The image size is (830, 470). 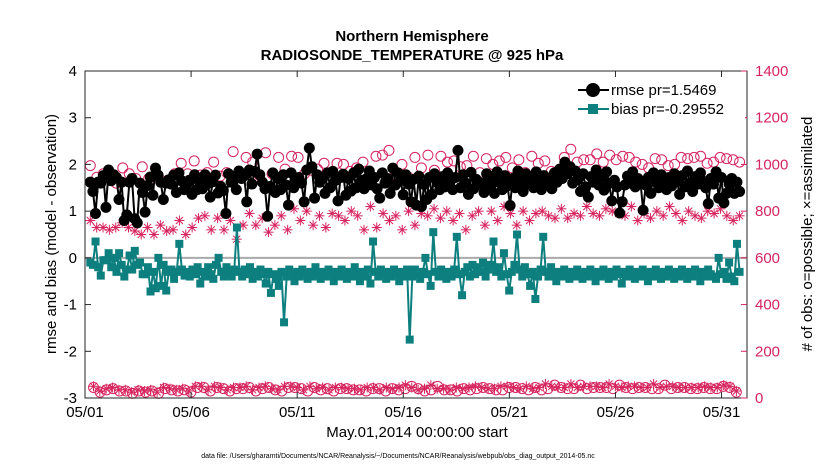 What do you see at coordinates (771, 71) in the screenshot?
I see `y-right-tick-label: 1400` at bounding box center [771, 71].